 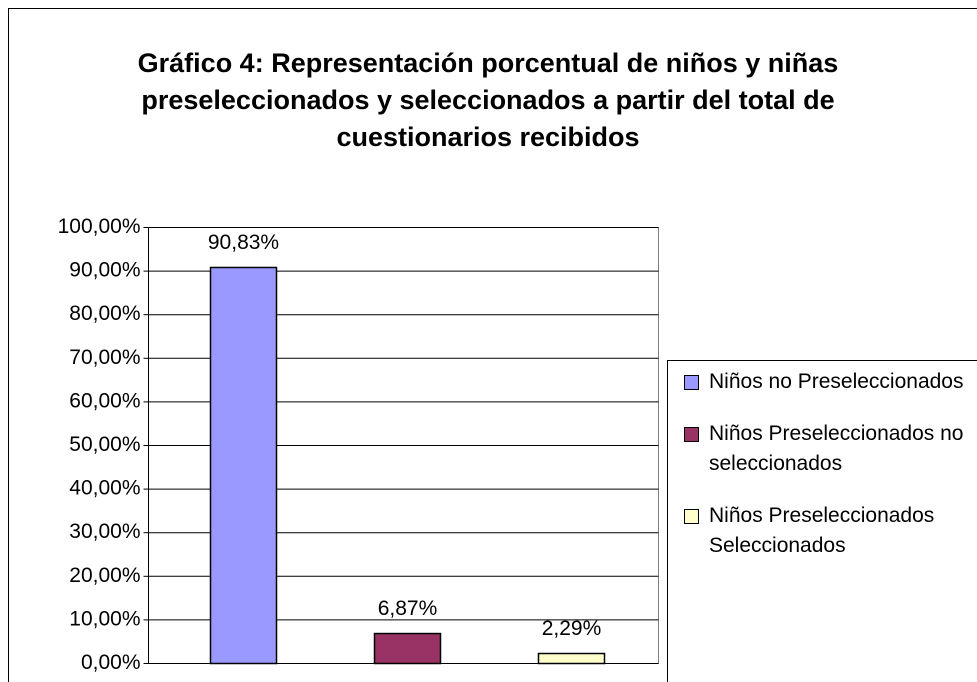 What do you see at coordinates (572, 628) in the screenshot?
I see `data-label: 2,29%` at bounding box center [572, 628].